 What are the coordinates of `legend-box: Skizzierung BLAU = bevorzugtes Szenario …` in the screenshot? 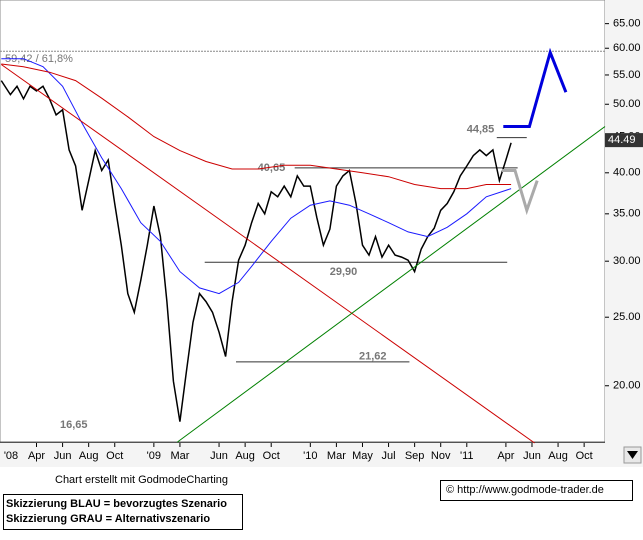 It's located at (123, 512).